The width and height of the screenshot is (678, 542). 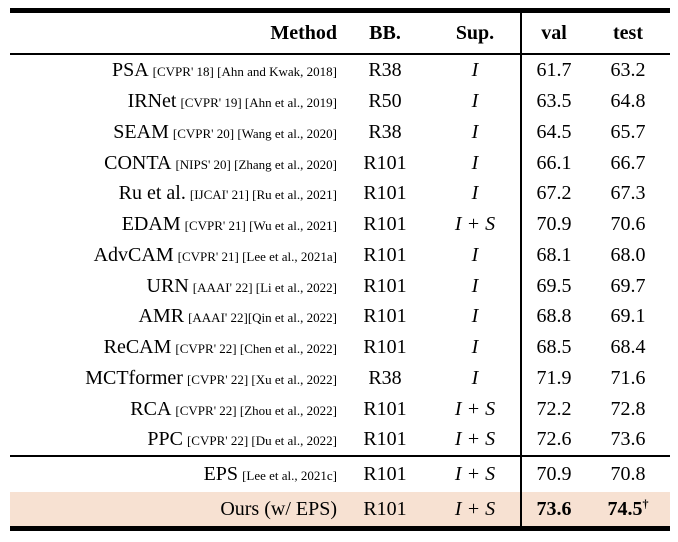 I want to click on val-score-cell: 61.7, so click(x=553, y=70).